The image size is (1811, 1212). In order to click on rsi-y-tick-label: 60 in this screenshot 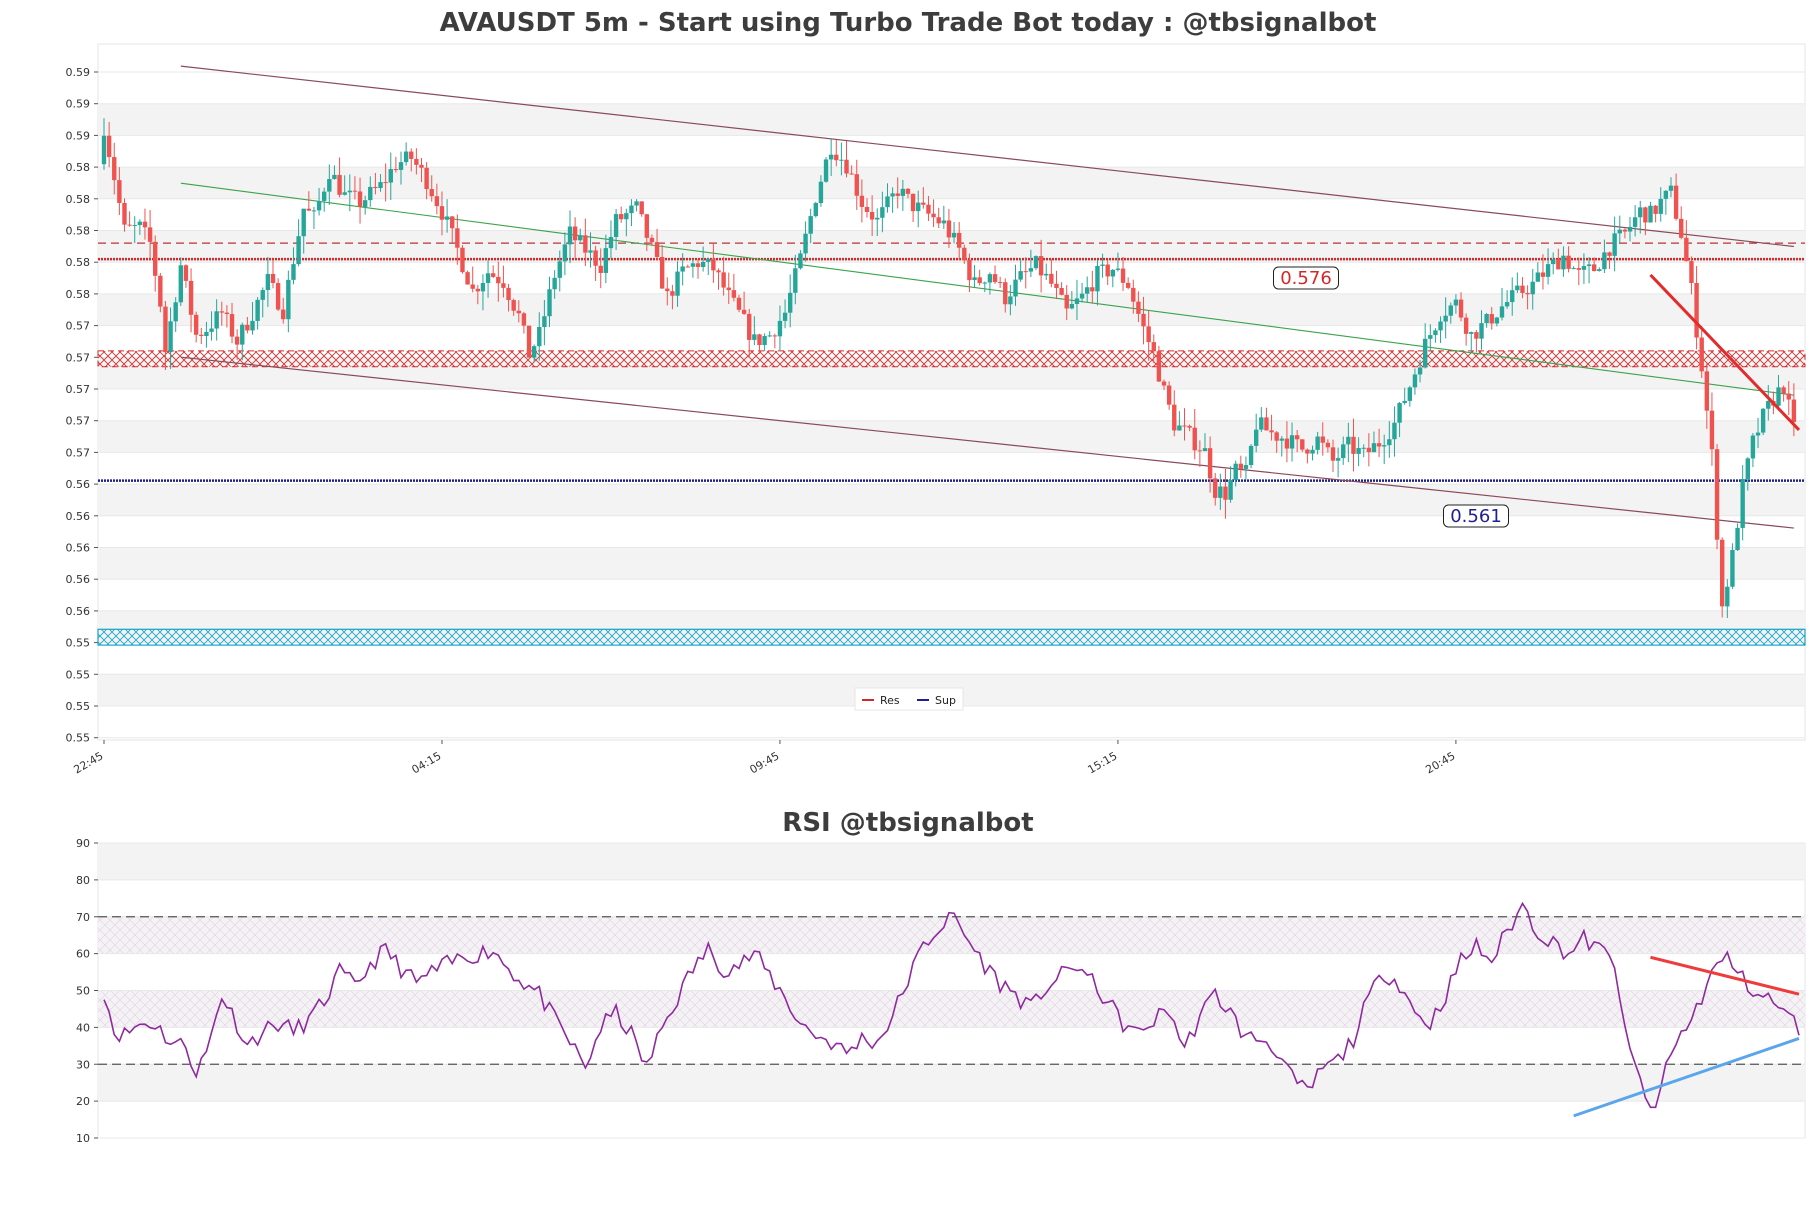, I will do `click(83, 954)`.